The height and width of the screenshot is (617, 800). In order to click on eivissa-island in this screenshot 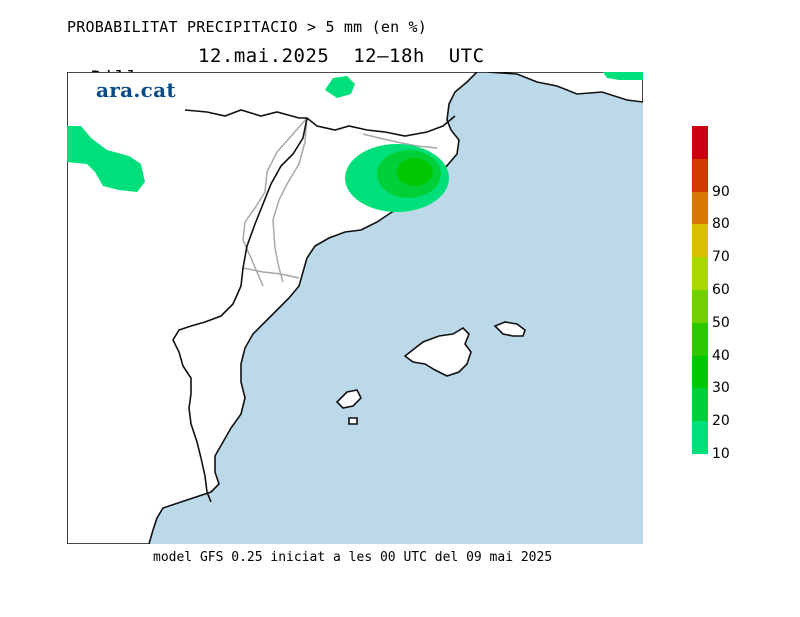, I will do `click(348, 399)`.